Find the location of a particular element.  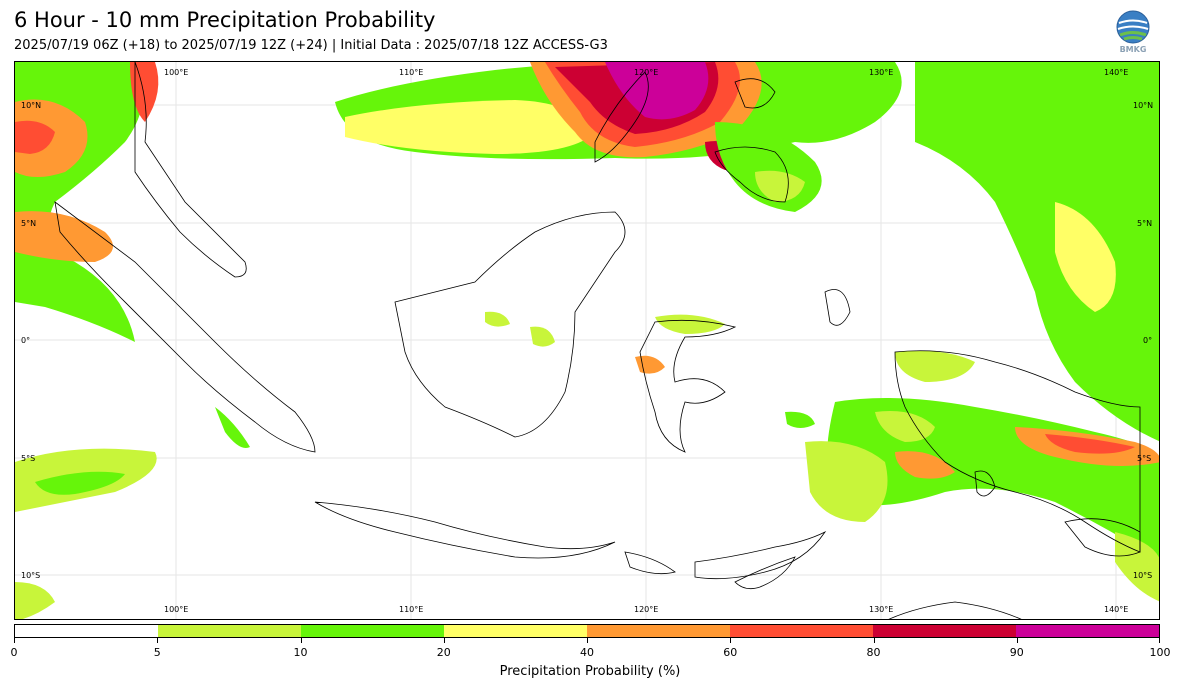

lat-label-right-10n: 10°N is located at coordinates (1143, 105).